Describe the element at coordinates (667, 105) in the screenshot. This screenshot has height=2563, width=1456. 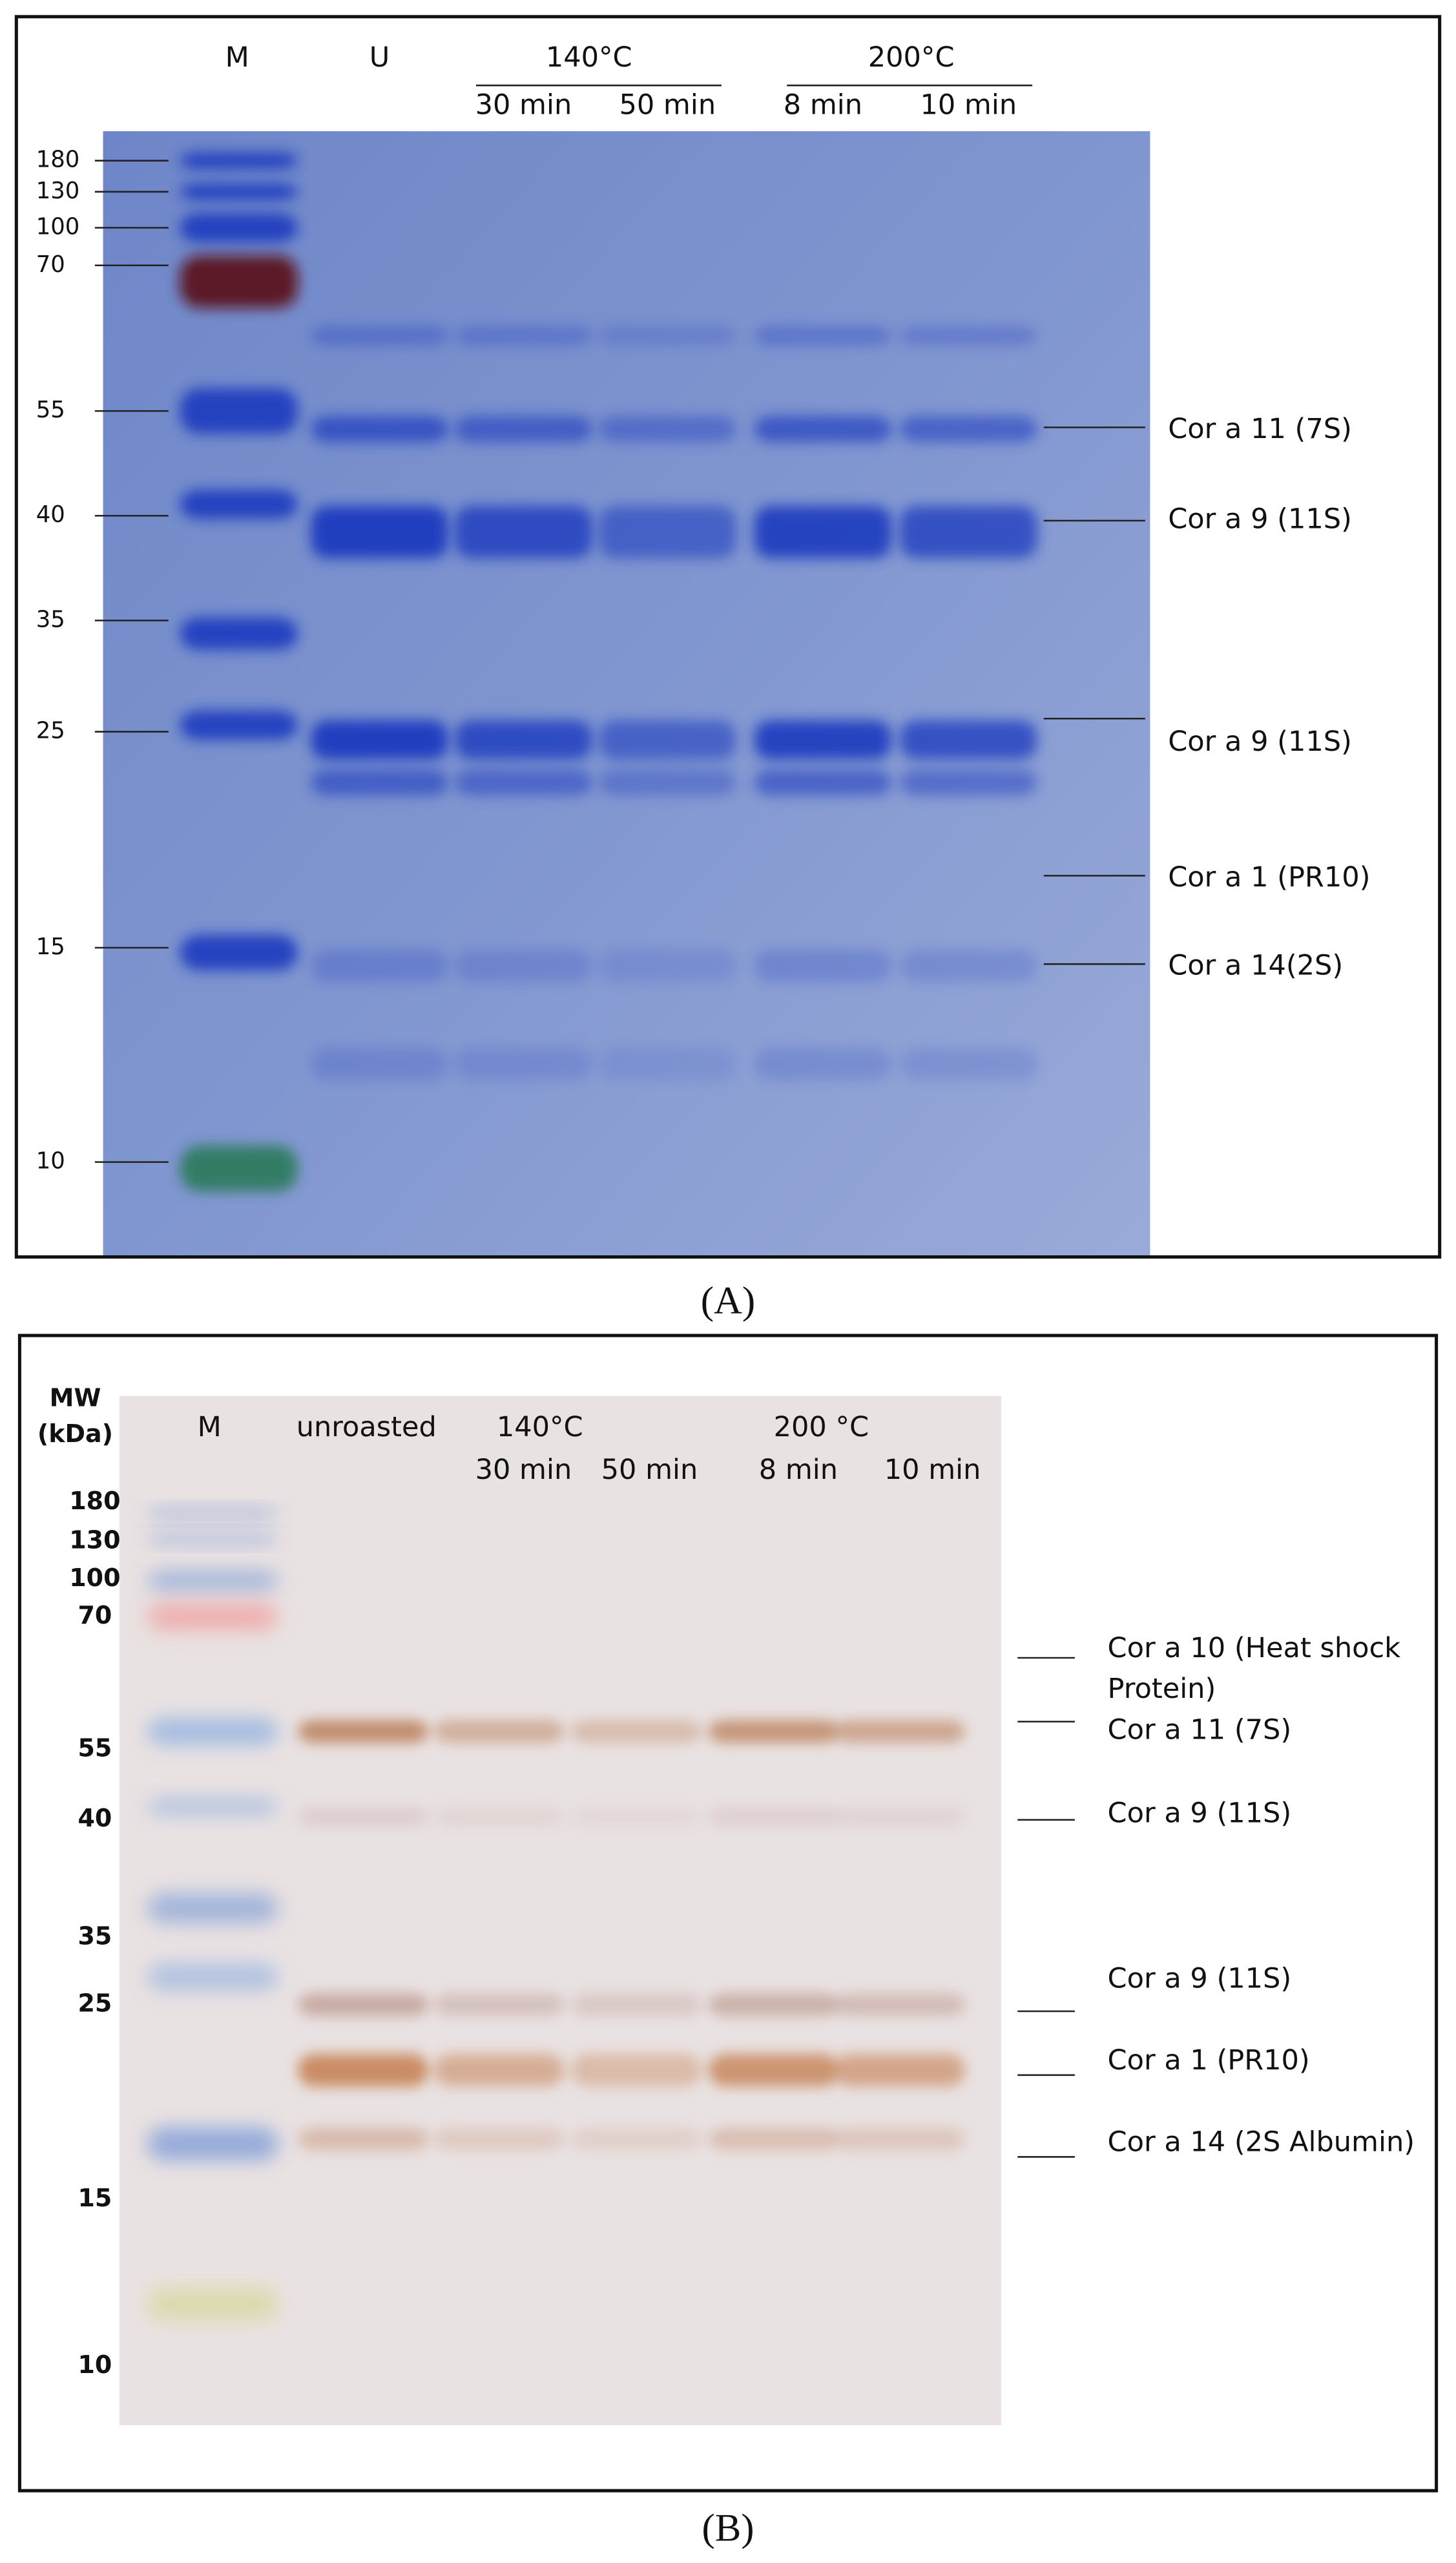
I see `time-label: 50 min` at that location.